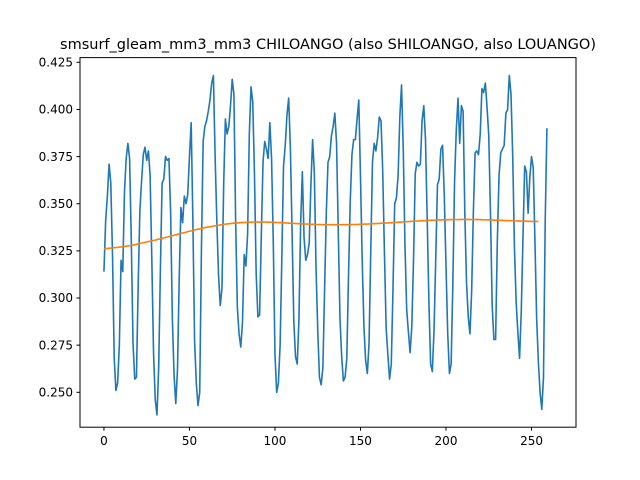 Image resolution: width=640 pixels, height=480 pixels. I want to click on y-tick-label: 0.325, so click(56, 251).